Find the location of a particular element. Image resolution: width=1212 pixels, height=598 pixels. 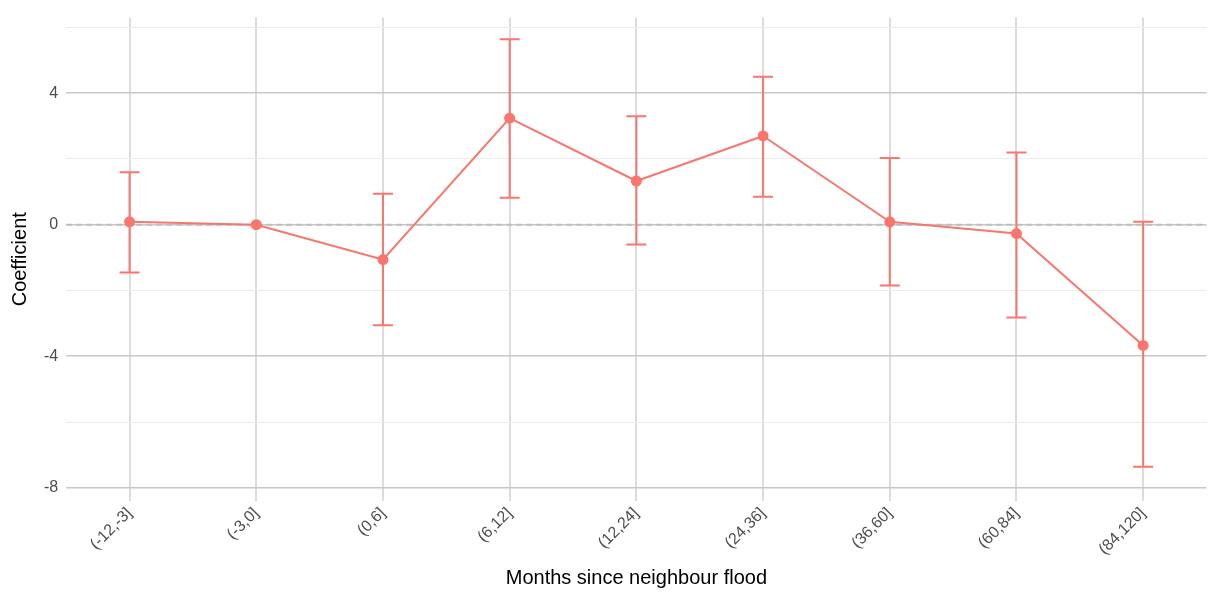

y-tick-label: -4 is located at coordinates (51, 355).